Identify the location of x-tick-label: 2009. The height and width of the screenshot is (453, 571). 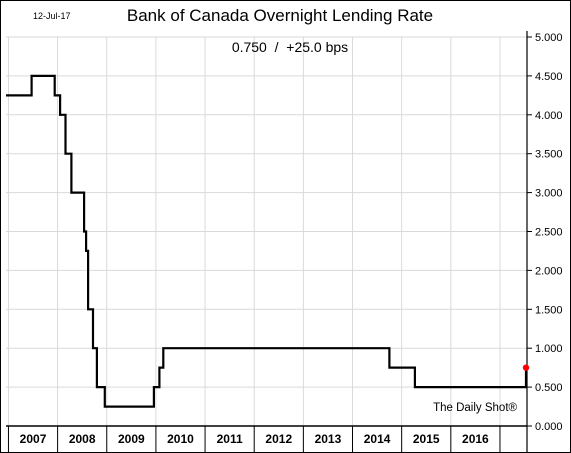
(131, 439).